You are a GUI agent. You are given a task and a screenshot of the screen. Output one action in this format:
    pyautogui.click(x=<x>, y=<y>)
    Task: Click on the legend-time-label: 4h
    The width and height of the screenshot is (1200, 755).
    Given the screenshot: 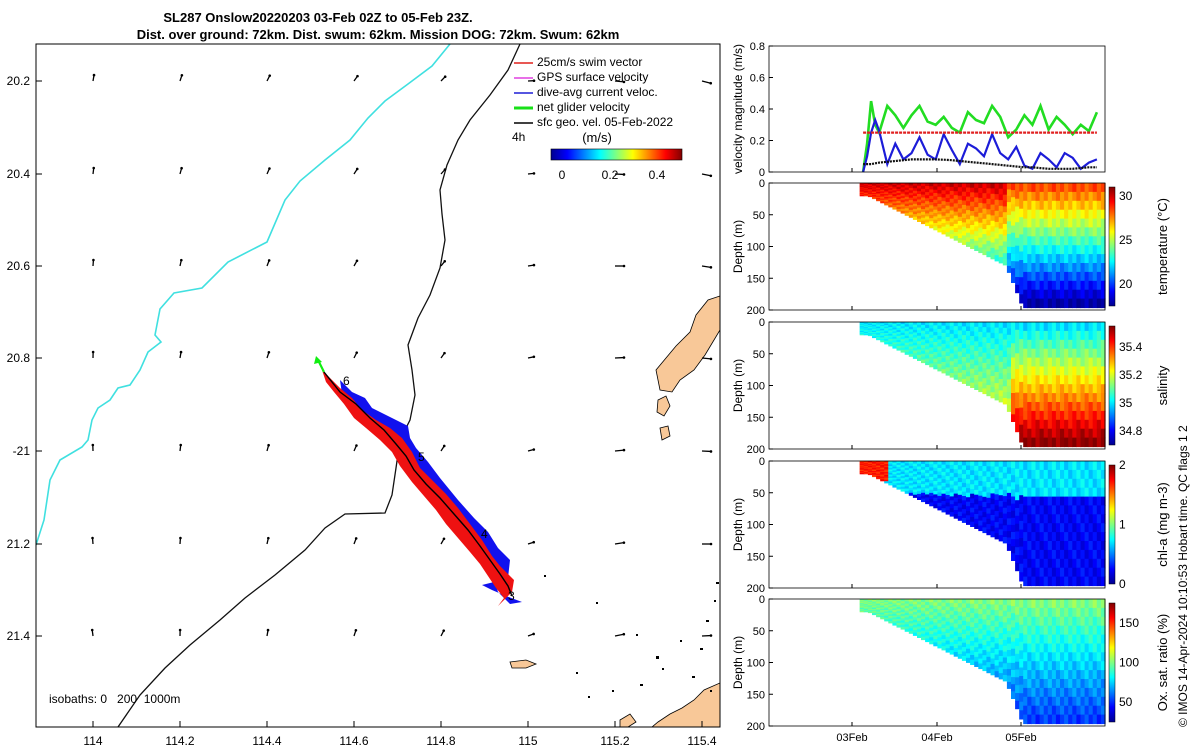 What is the action you would take?
    pyautogui.click(x=518, y=137)
    